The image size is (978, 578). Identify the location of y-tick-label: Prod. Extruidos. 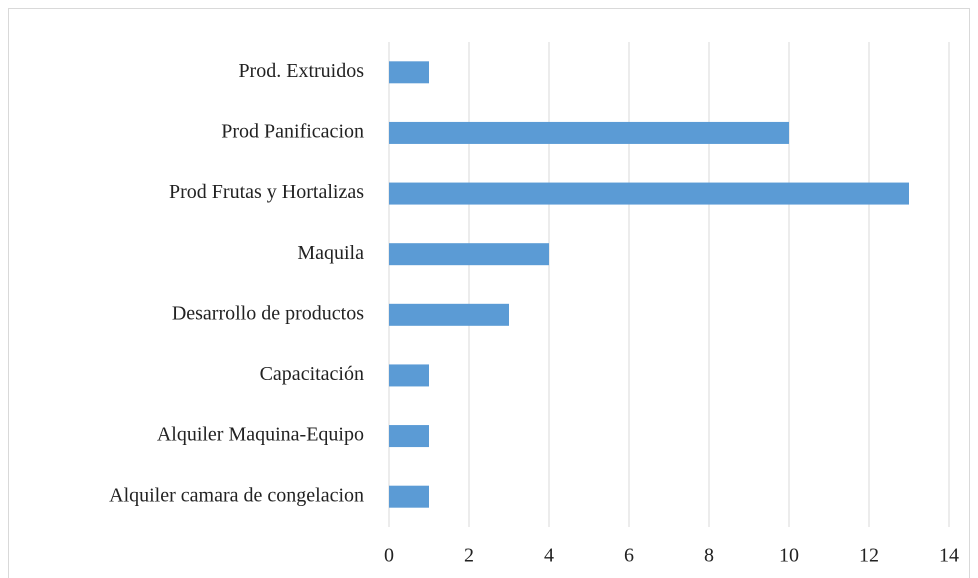
(301, 71).